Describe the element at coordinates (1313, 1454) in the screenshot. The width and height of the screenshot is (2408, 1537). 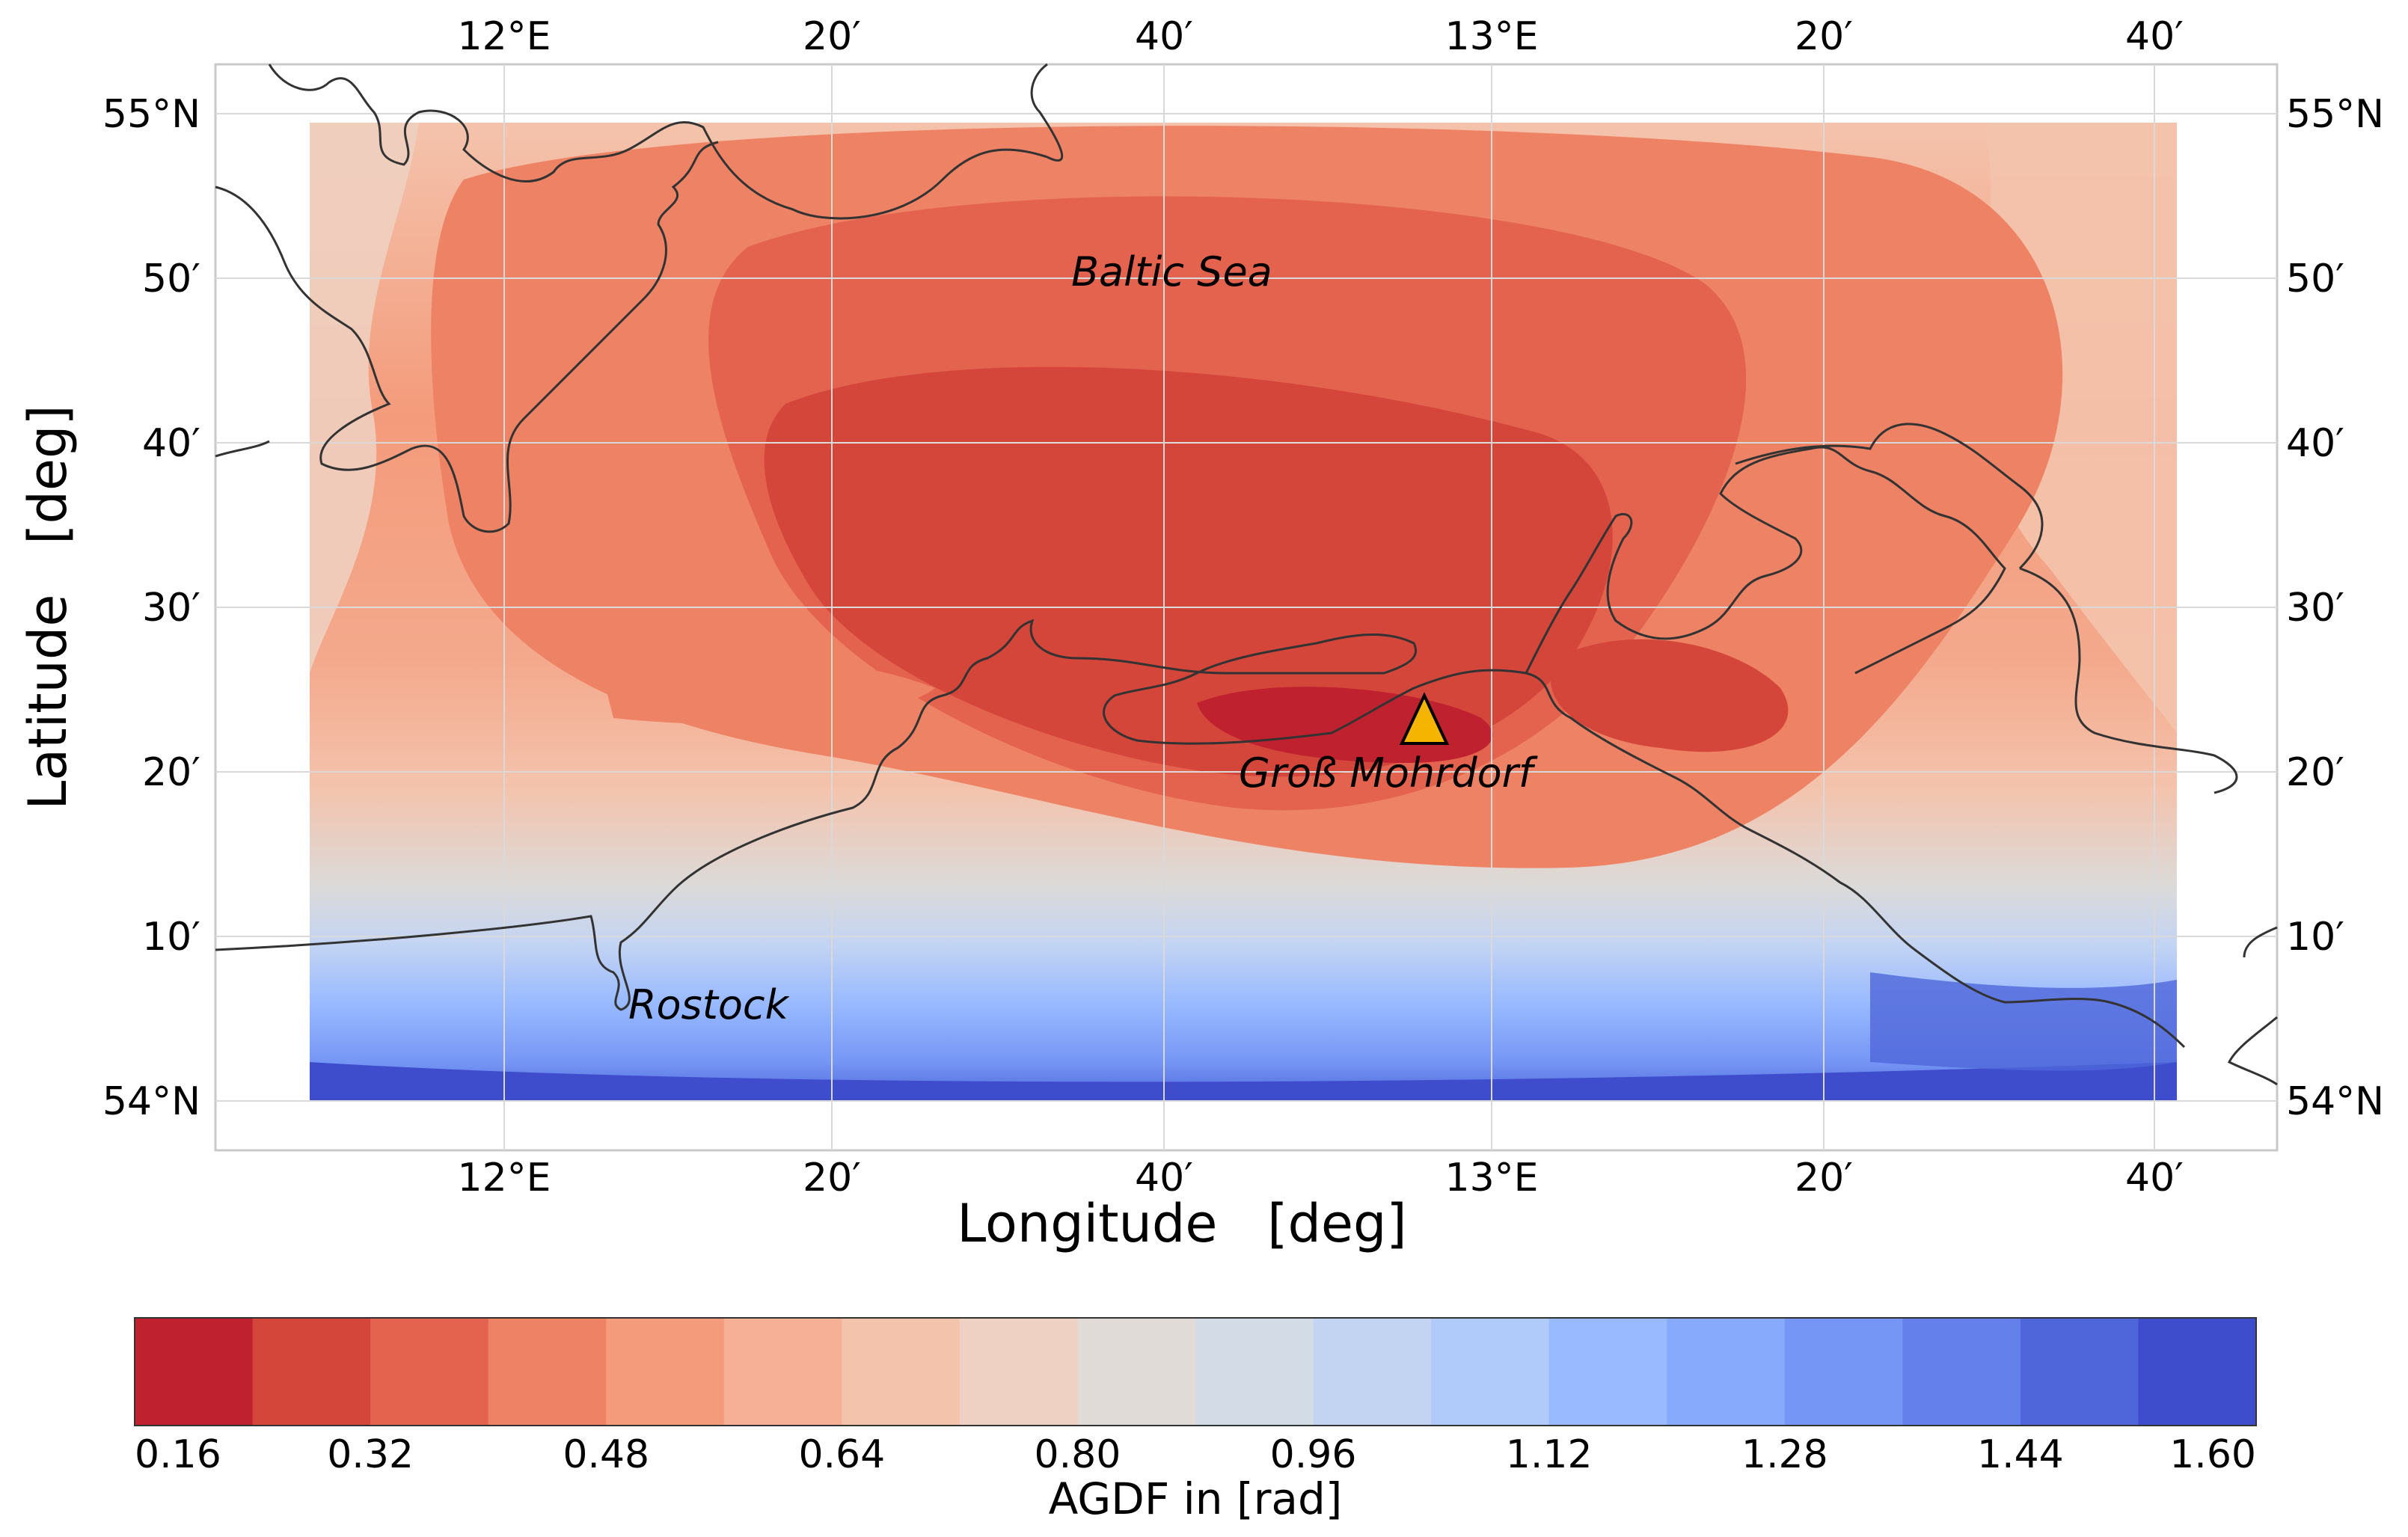
I see `colorbar-tick-label: 0.96` at that location.